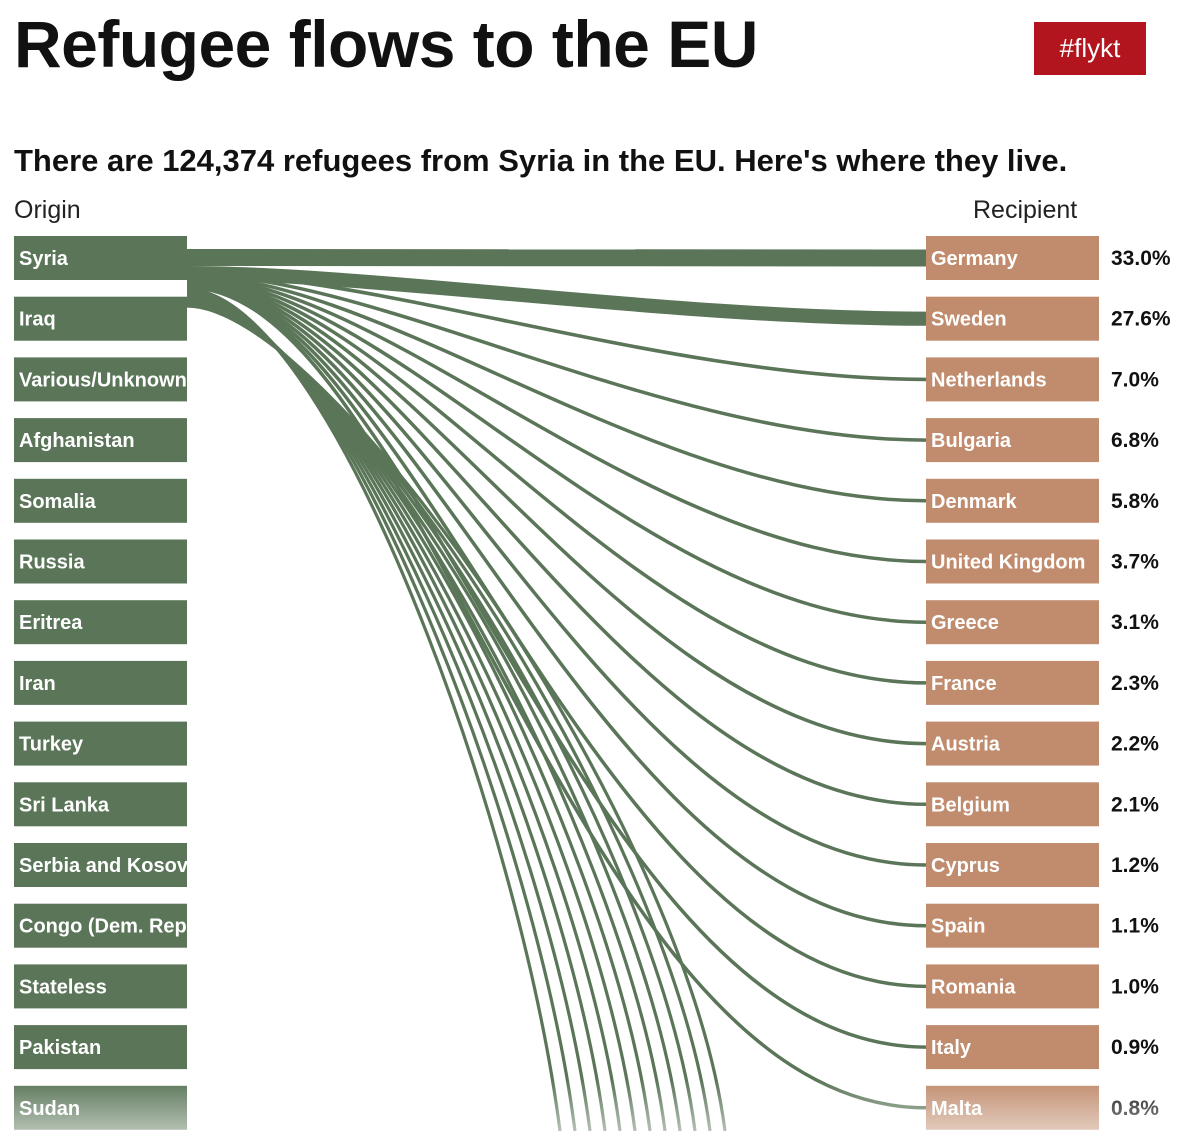 This screenshot has width=1200, height=1131. Describe the element at coordinates (44, 259) in the screenshot. I see `origin-label-syria: Syria` at that location.